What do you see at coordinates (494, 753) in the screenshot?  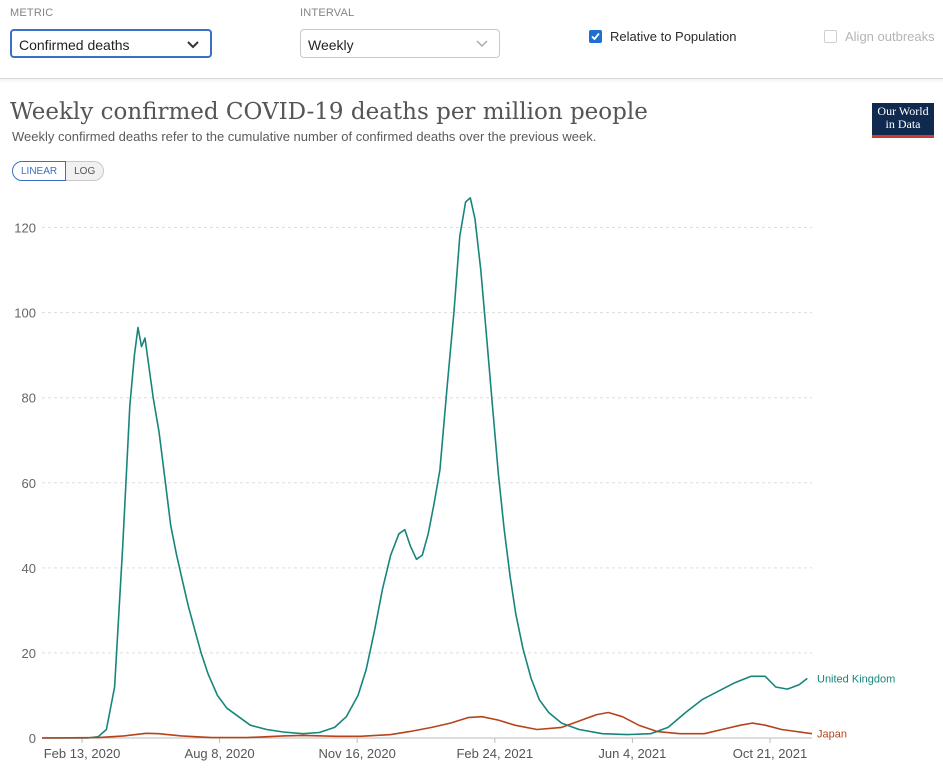 I see `x-tick-label: Feb 24, 2021` at bounding box center [494, 753].